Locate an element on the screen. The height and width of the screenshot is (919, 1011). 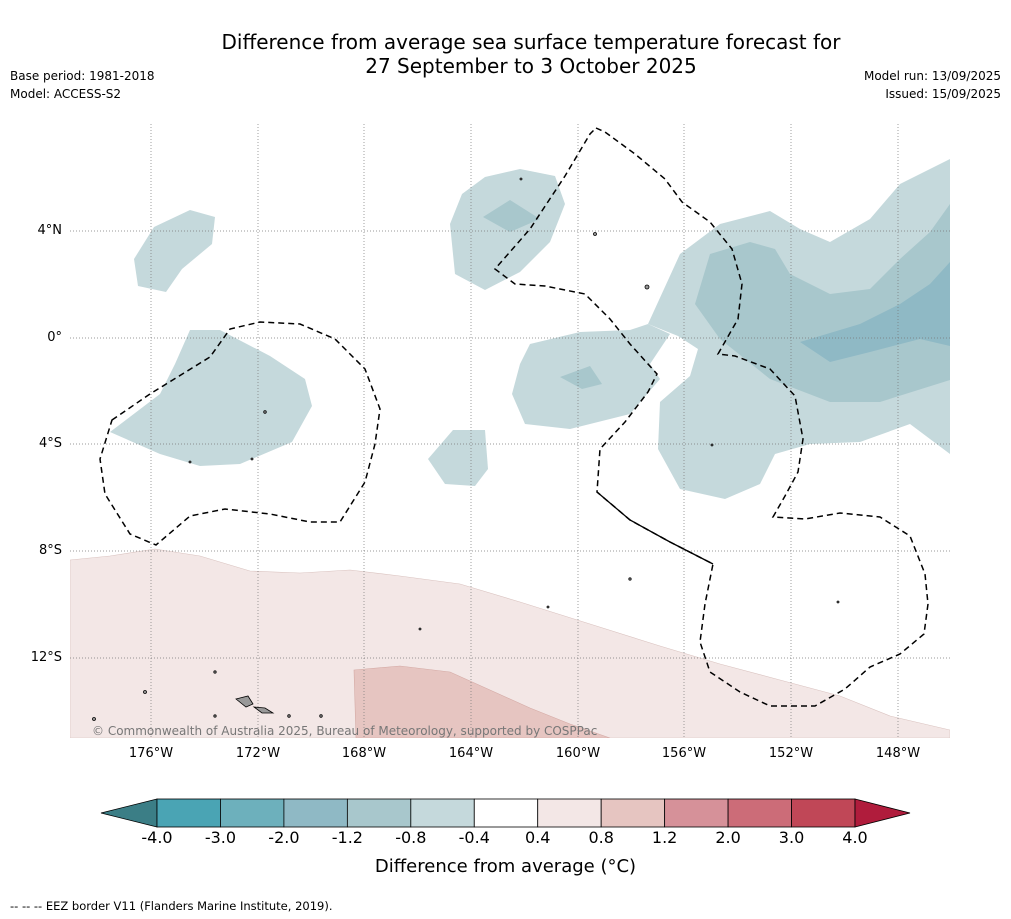
lon-label: 148°W is located at coordinates (898, 753).